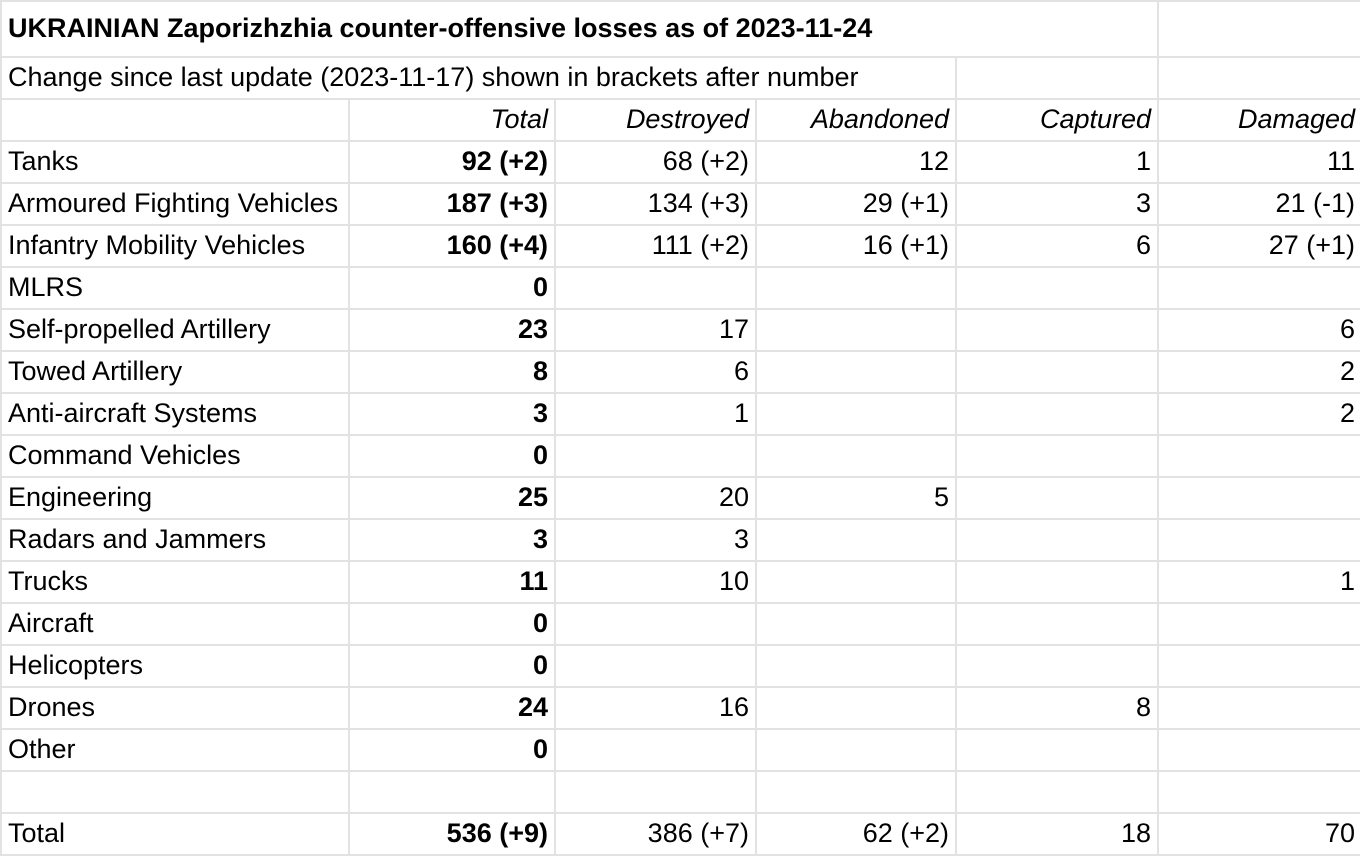 This screenshot has height=856, width=1360. I want to click on cell-total: 187 (+3), so click(452, 204).